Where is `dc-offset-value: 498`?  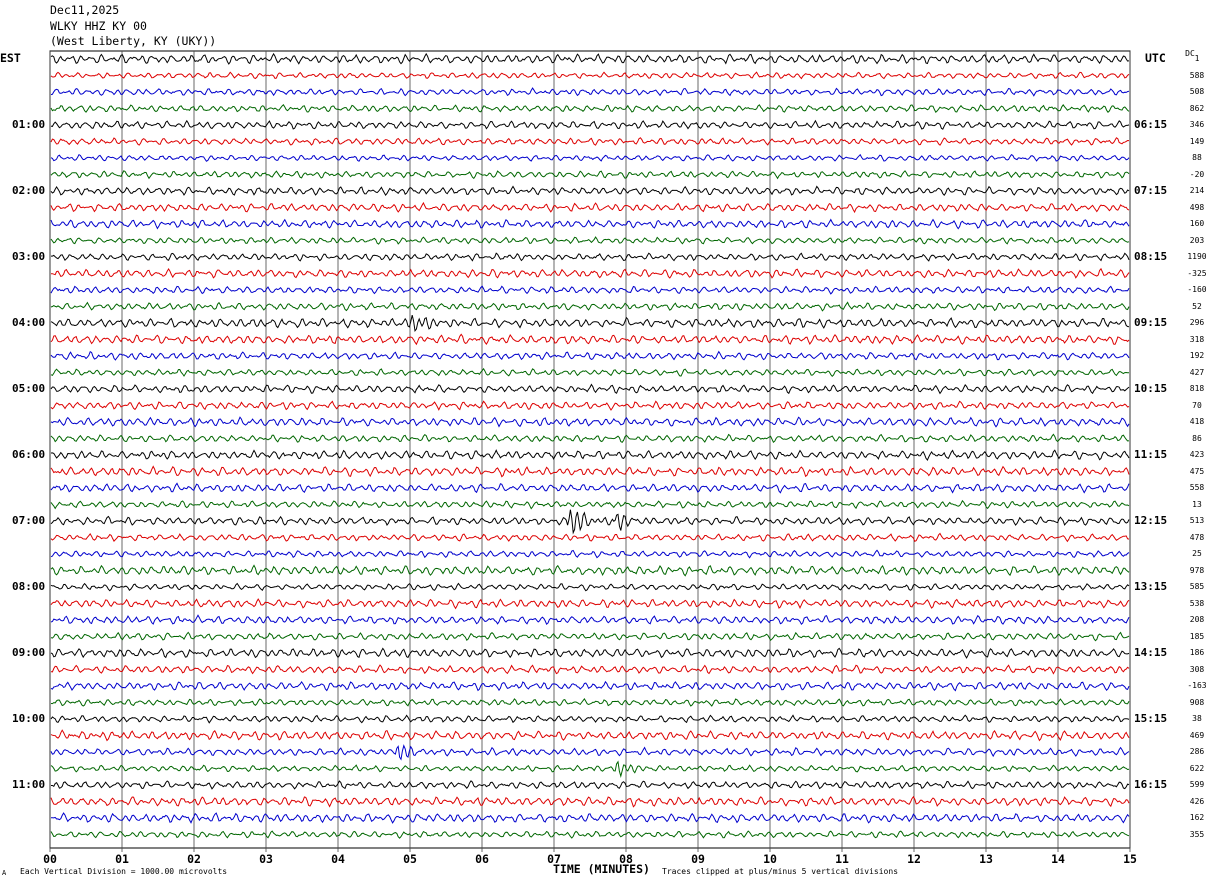
dc-offset-value: 498 is located at coordinates (1197, 207).